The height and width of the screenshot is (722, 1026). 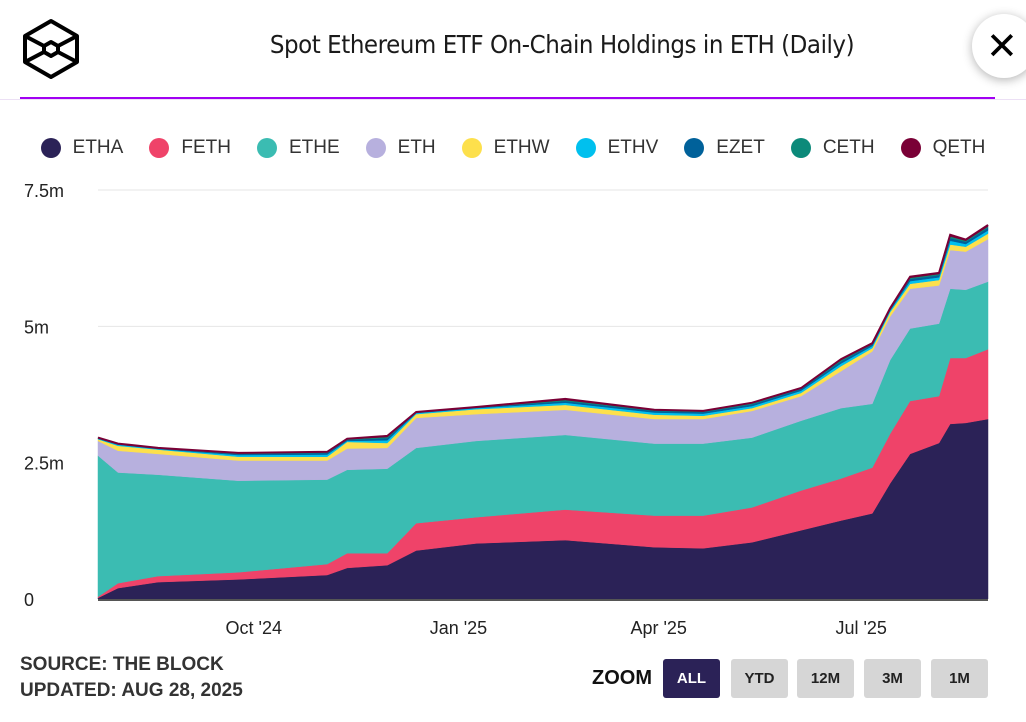 What do you see at coordinates (507, 98) in the screenshot?
I see `title-underline` at bounding box center [507, 98].